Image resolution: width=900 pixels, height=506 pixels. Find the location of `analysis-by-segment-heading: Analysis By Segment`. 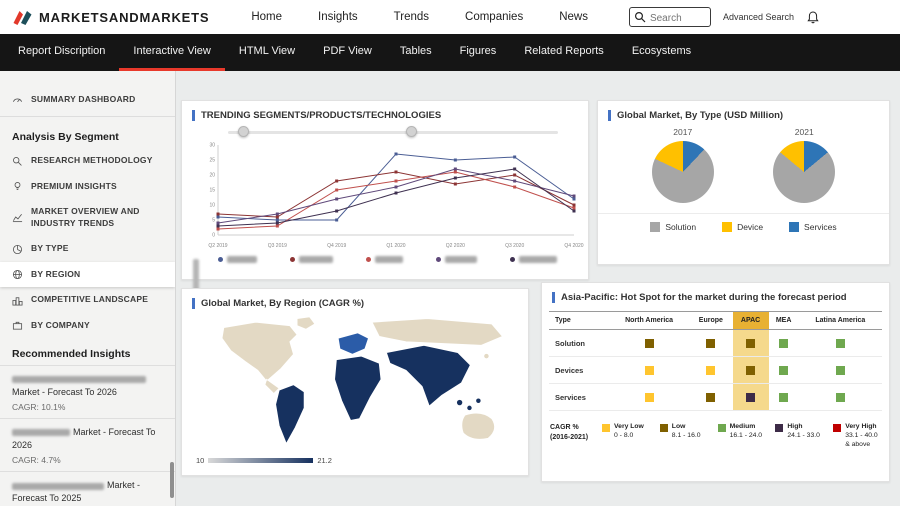

analysis-by-segment-heading: Analysis By Segment is located at coordinates (65, 137).